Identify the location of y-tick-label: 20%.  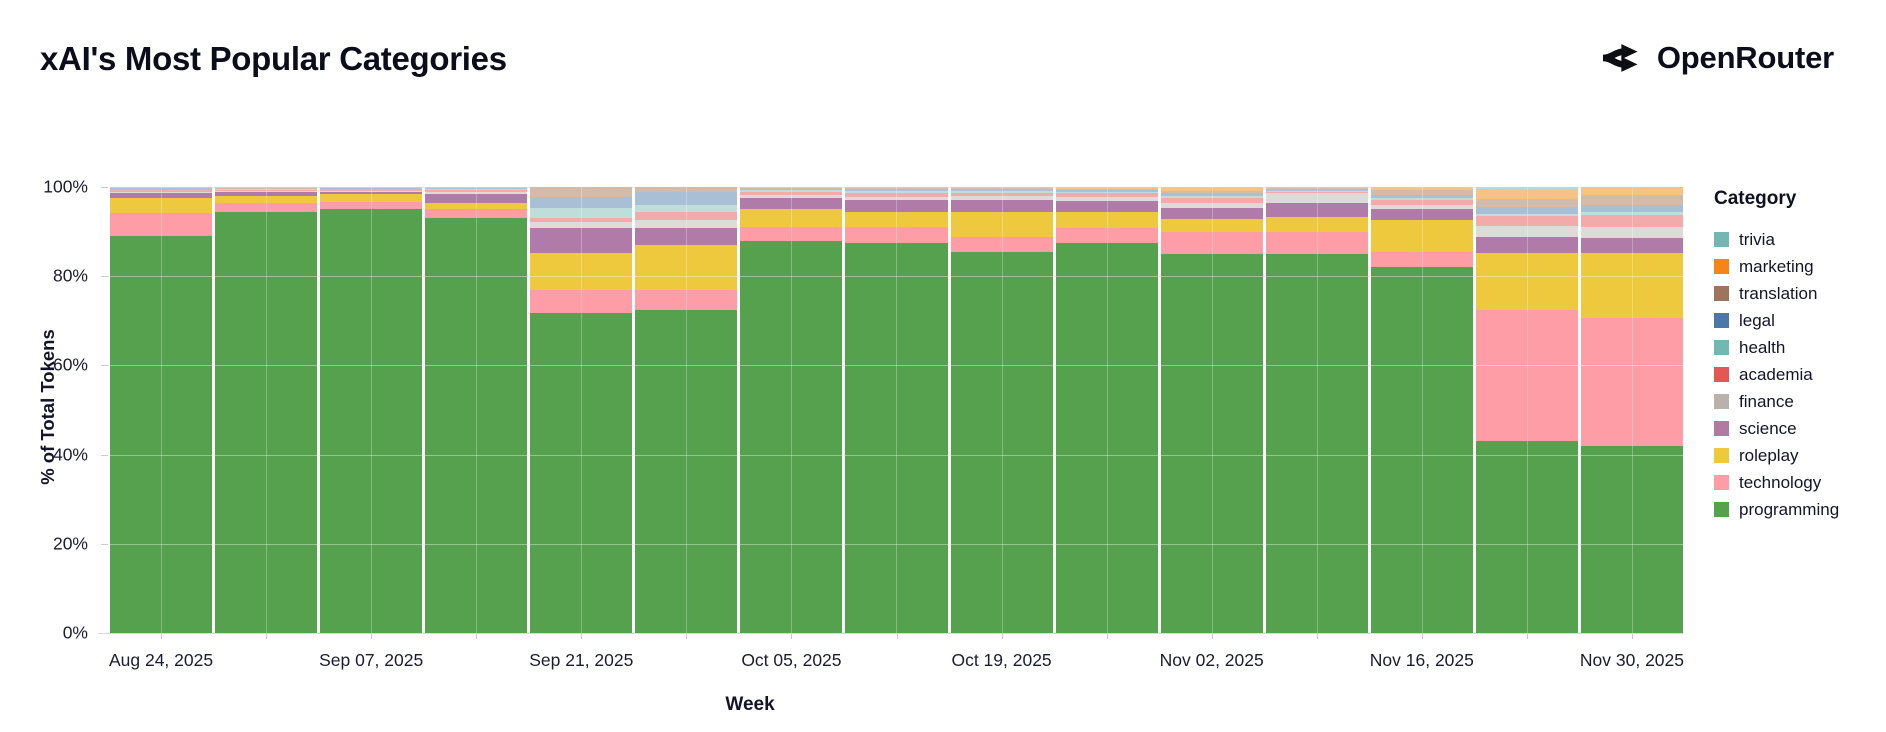
(70, 543).